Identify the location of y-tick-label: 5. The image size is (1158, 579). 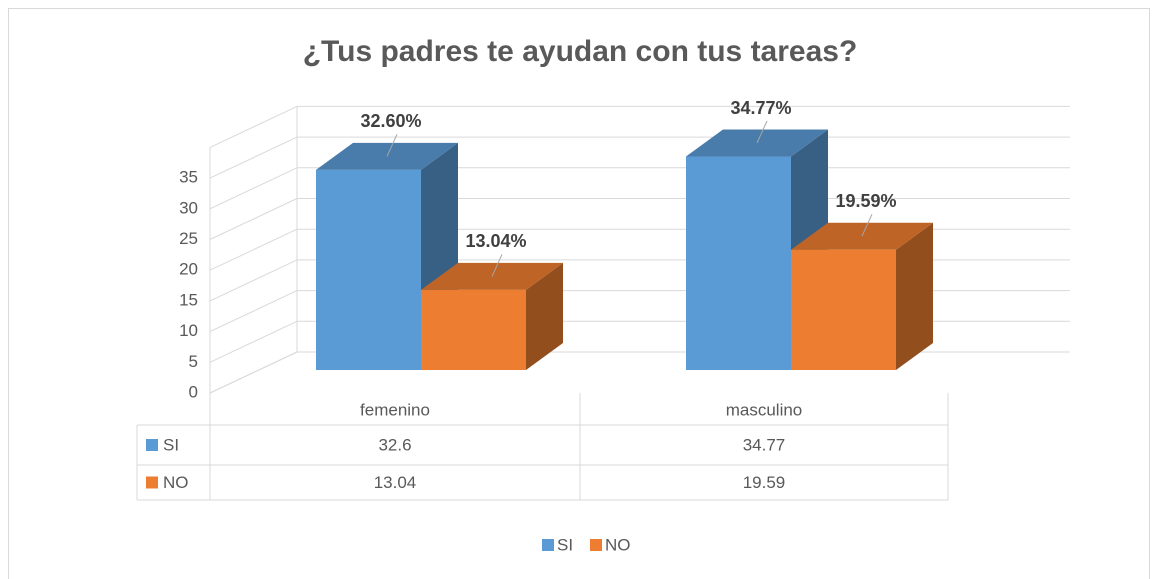
(193, 361).